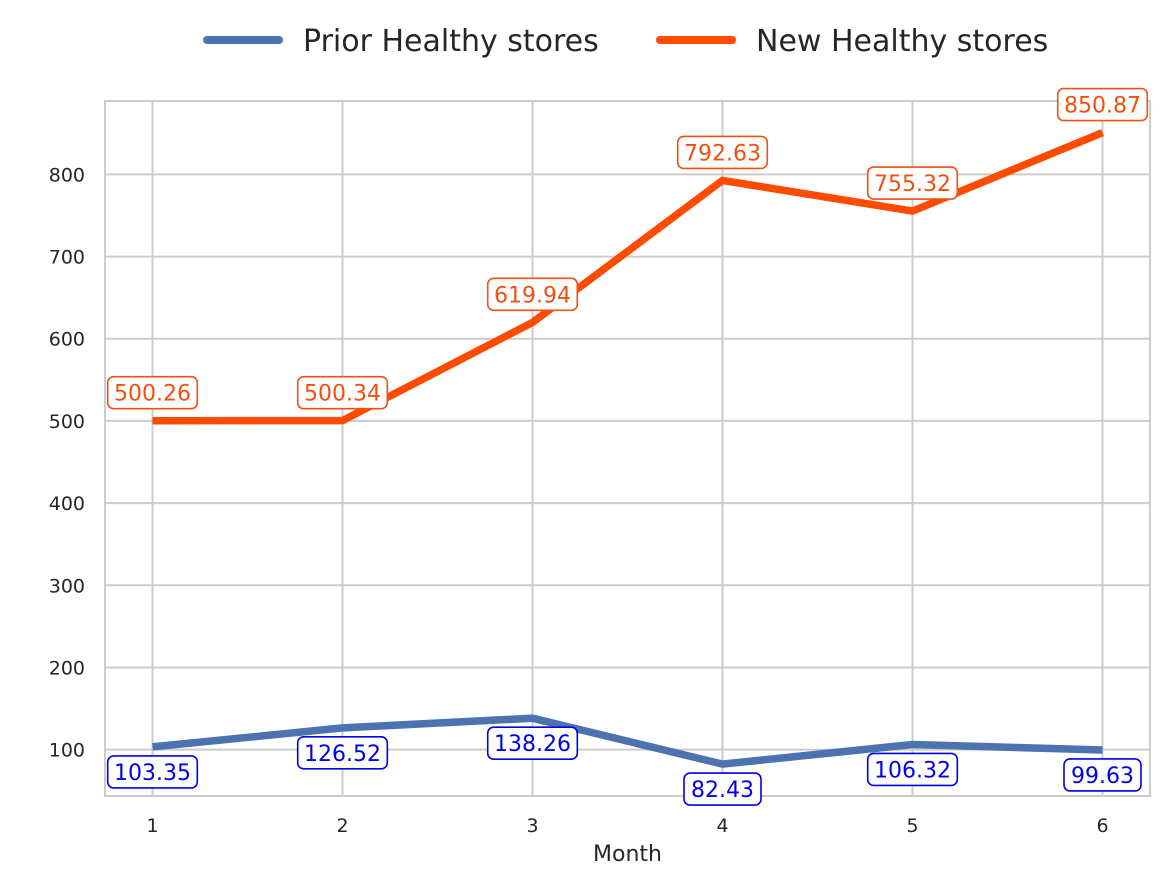  Describe the element at coordinates (451, 41) in the screenshot. I see `legend-label: Prior Healthy stores` at that location.